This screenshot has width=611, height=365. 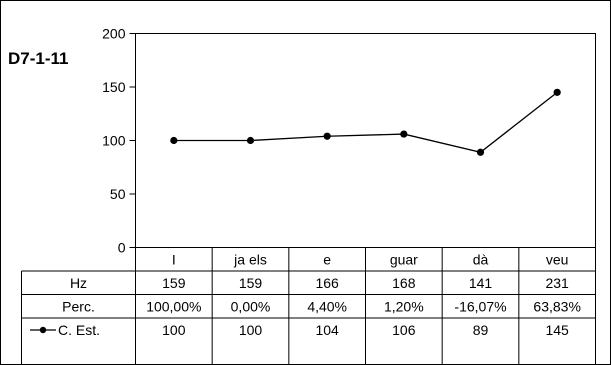 I want to click on category-label: I, so click(x=174, y=260).